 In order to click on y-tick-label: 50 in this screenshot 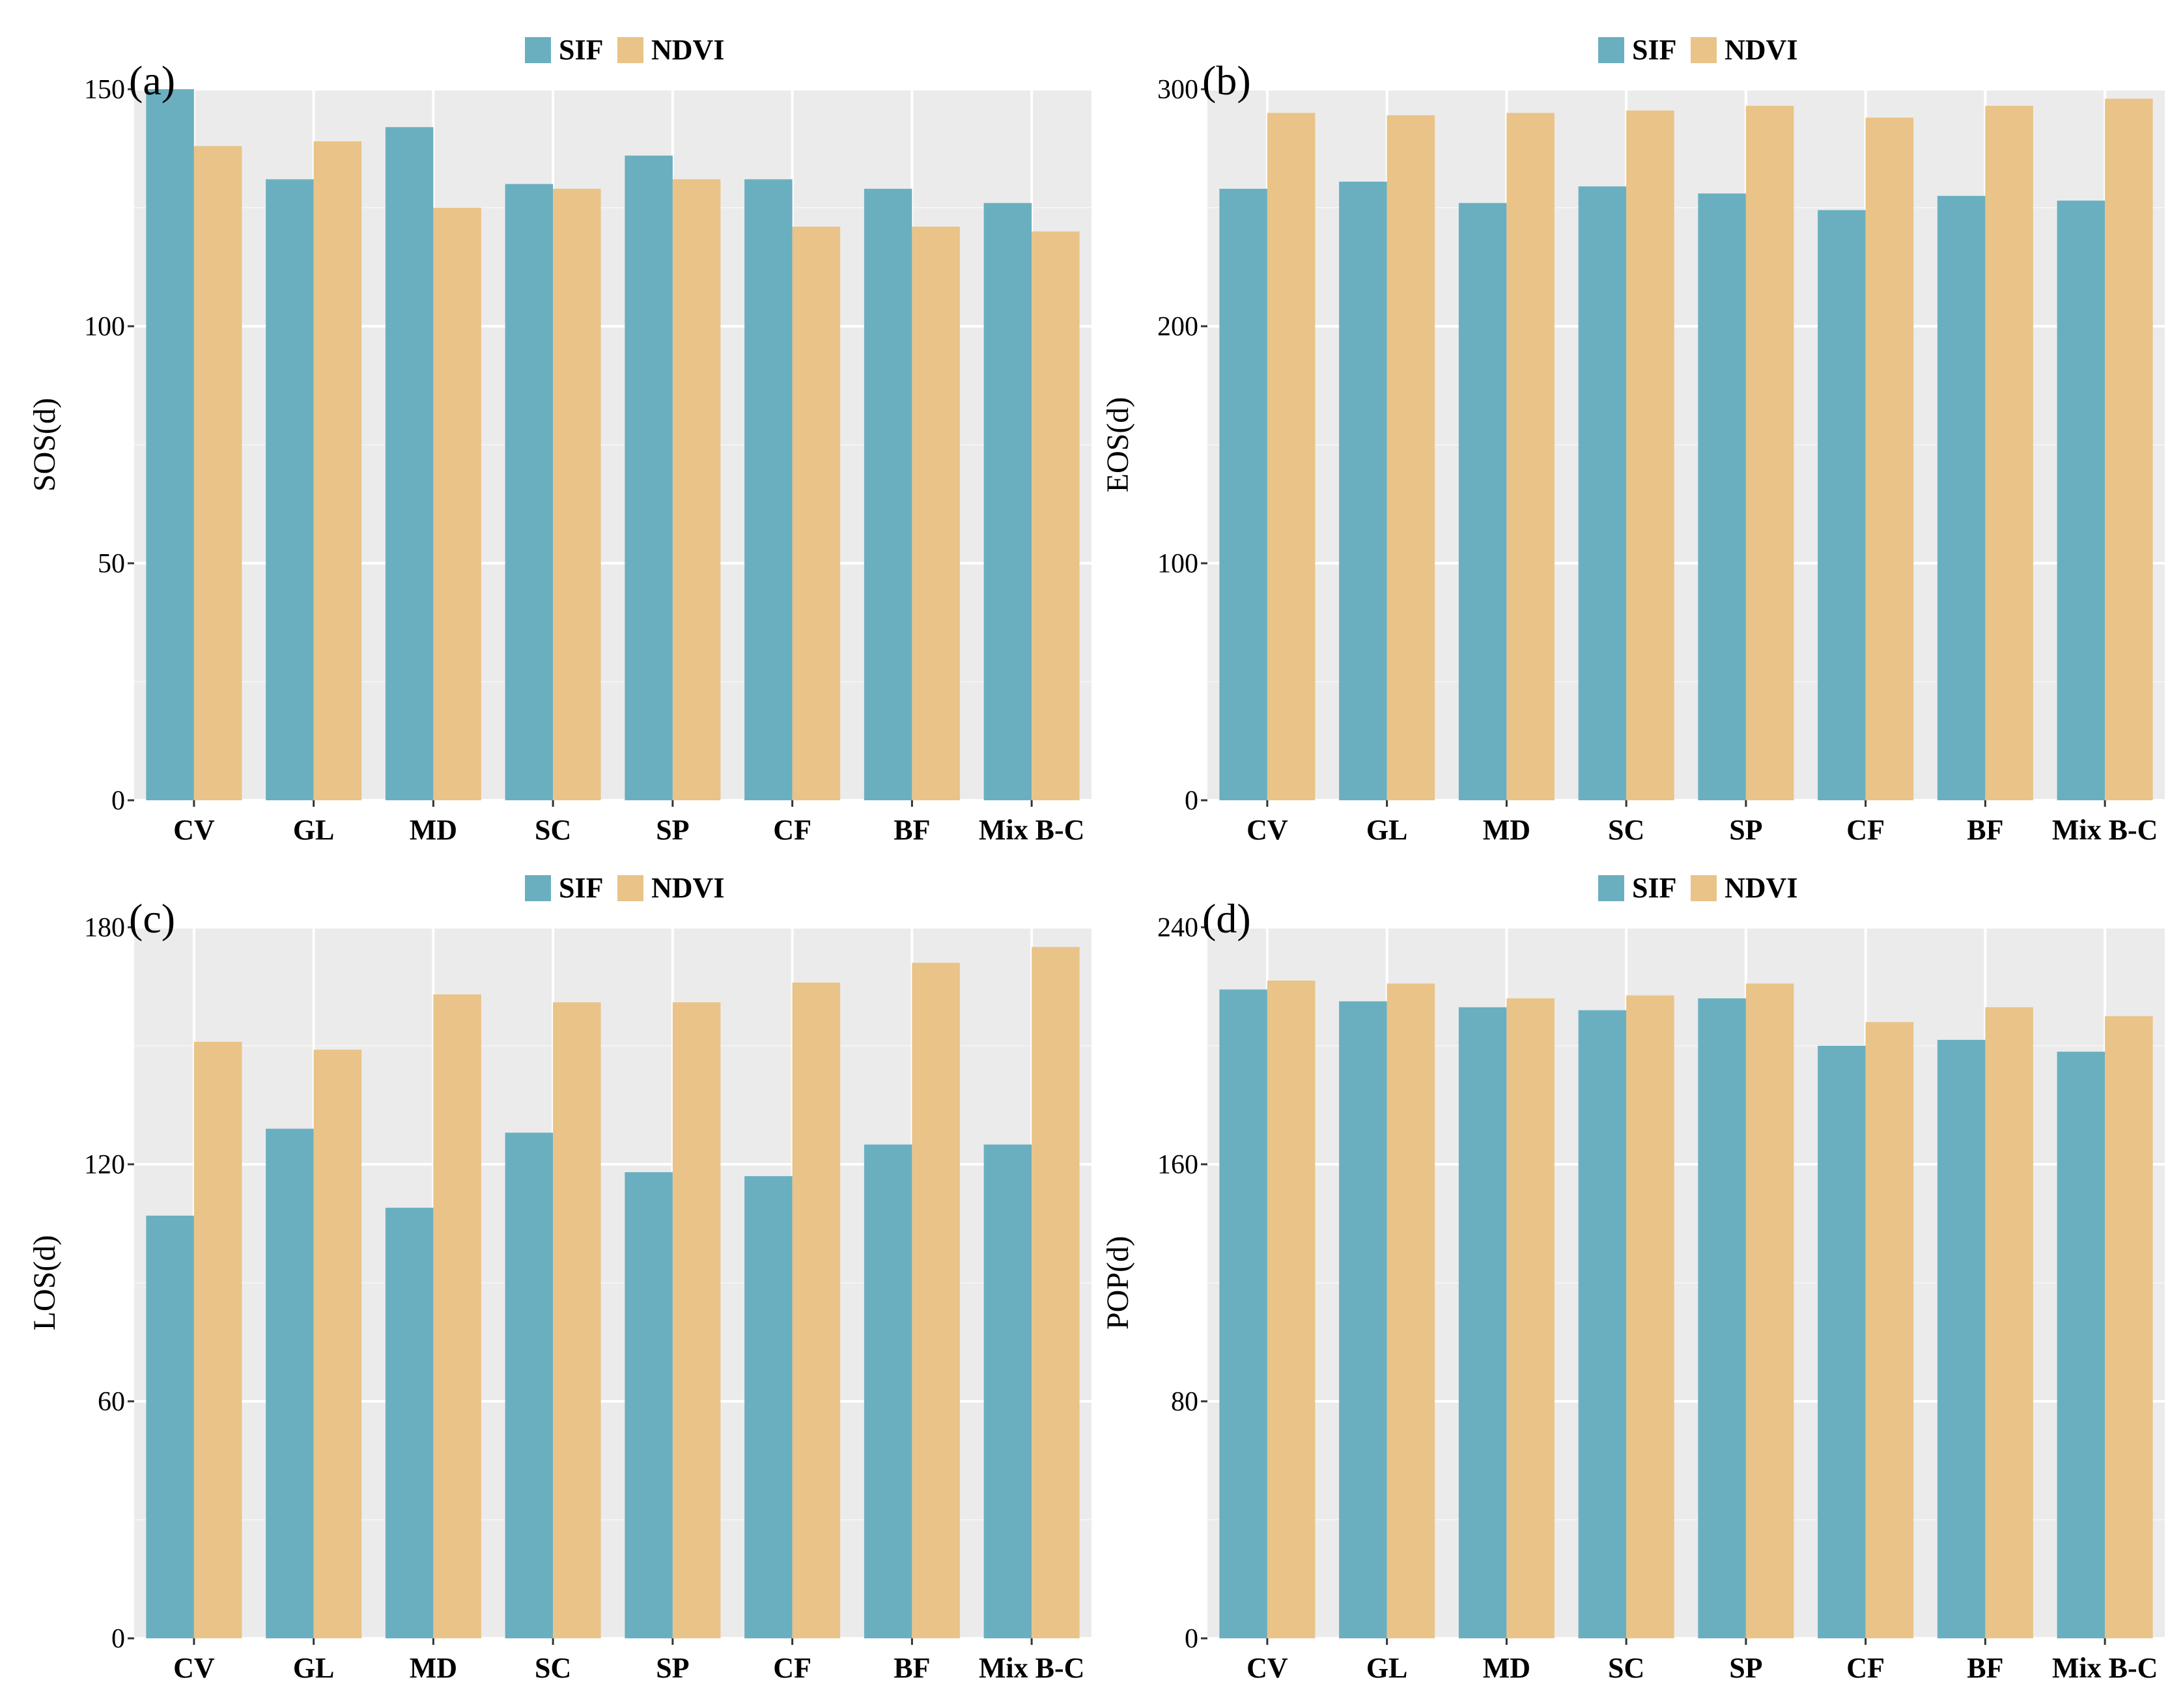, I will do `click(111, 564)`.